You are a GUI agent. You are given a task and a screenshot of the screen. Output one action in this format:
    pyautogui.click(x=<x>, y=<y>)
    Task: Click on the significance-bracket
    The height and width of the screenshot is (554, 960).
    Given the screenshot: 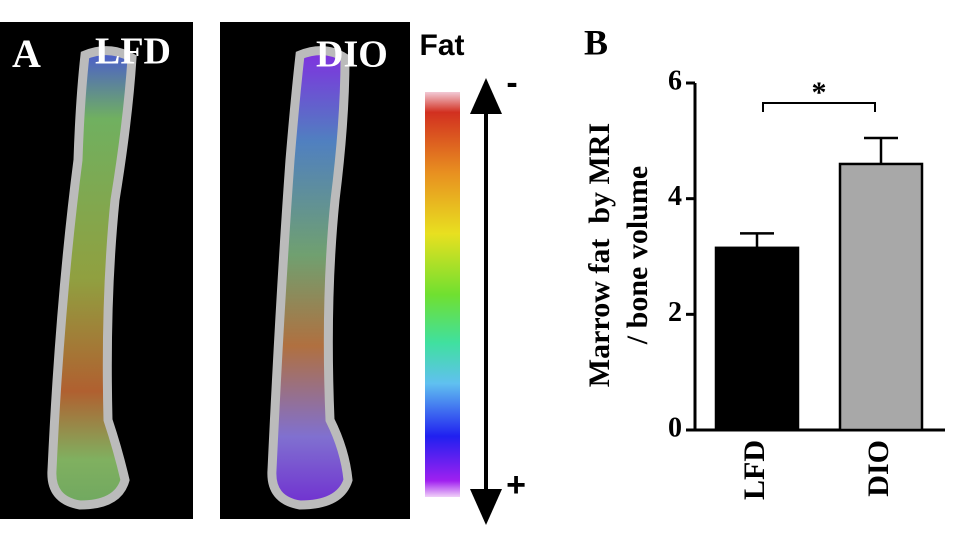 What is the action you would take?
    pyautogui.click(x=819, y=107)
    